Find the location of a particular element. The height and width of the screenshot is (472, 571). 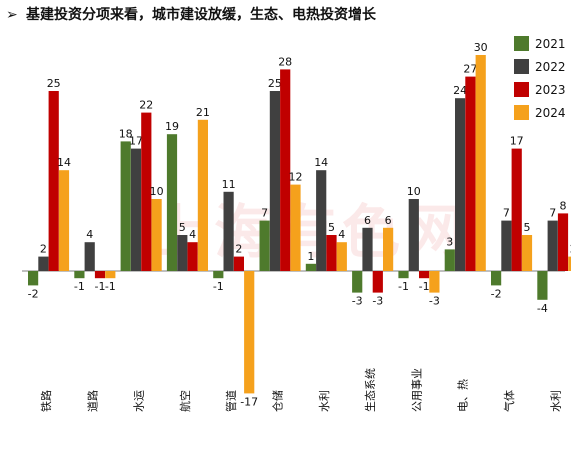

x-tick-label: 气体 is located at coordinates (509, 401).